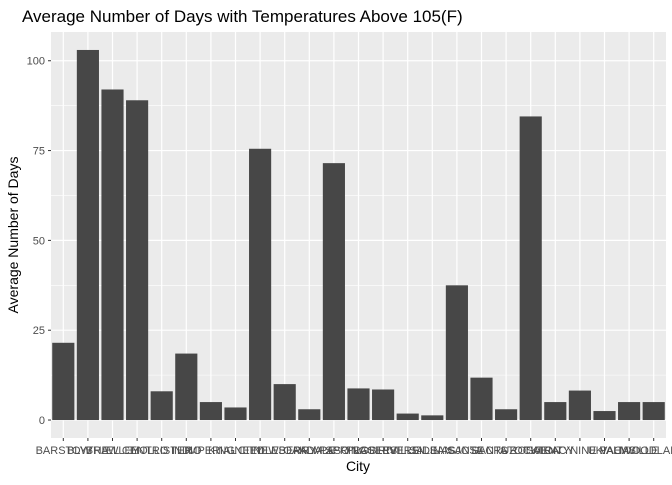  Describe the element at coordinates (309, 451) in the screenshot. I see `x-tick-label: OAKDALE` at that location.